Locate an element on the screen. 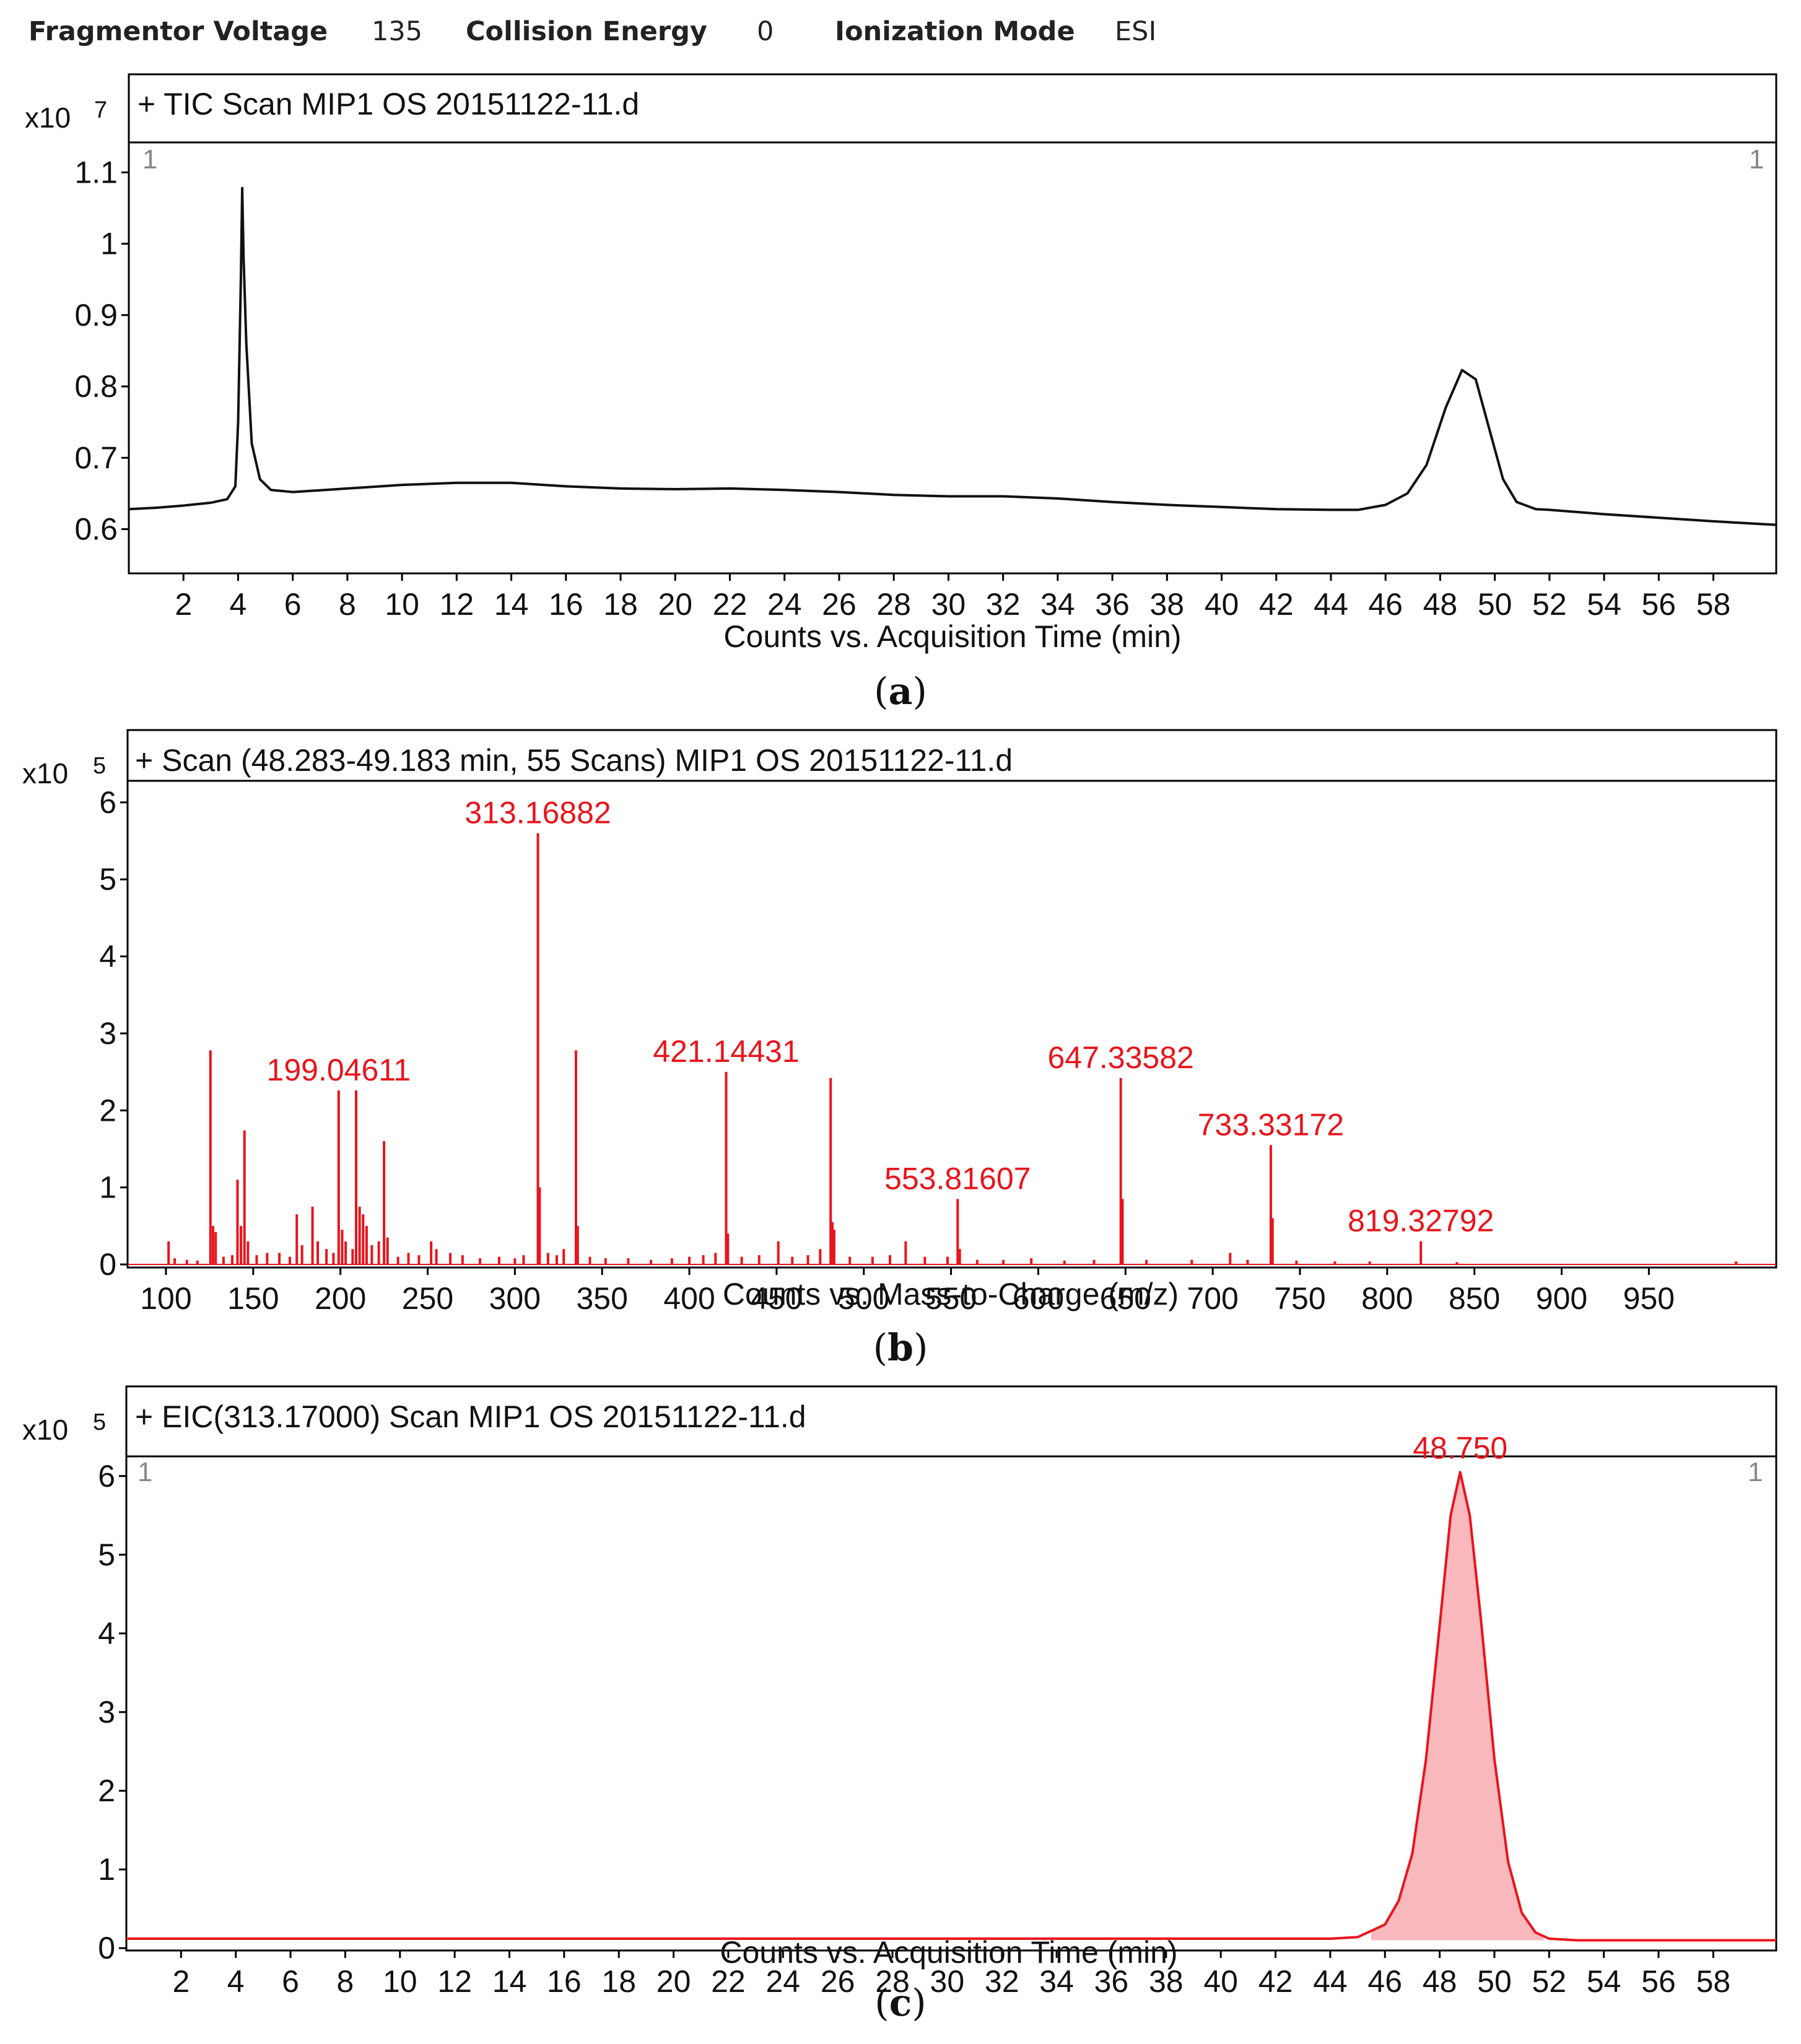 This screenshot has width=1801, height=2044. y-tick-label: 0 is located at coordinates (107, 1265).